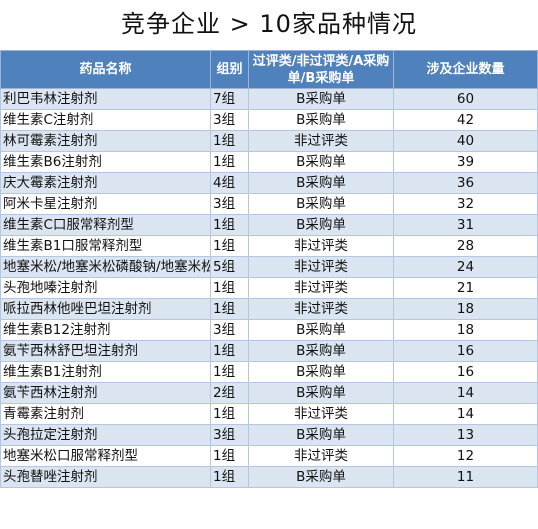  I want to click on drug-name-cell: 头孢替唑注射剂, so click(105, 477).